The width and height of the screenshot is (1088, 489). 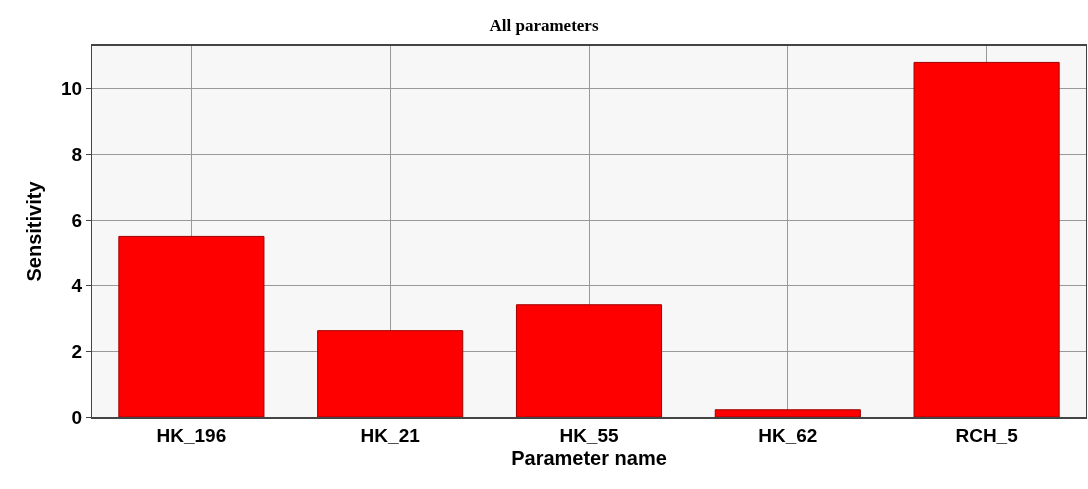 I want to click on y-tick-label: 2, so click(x=77, y=351).